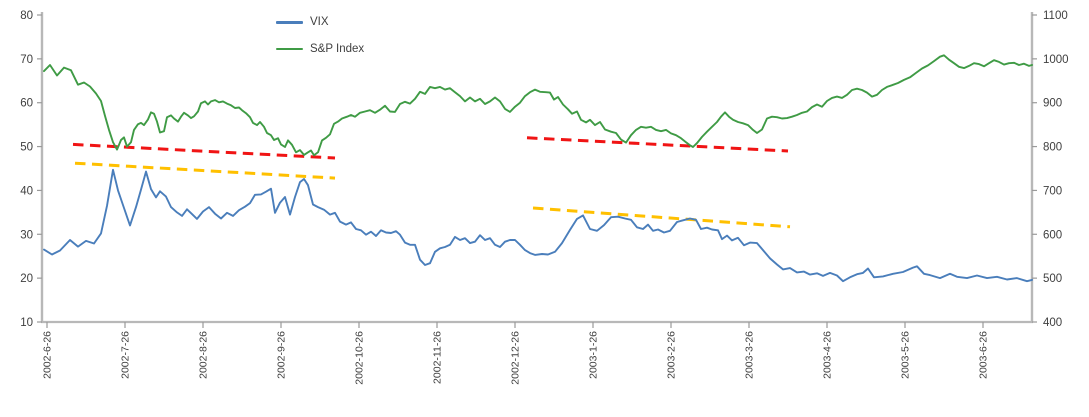 The height and width of the screenshot is (417, 1089). Describe the element at coordinates (282, 355) in the screenshot. I see `x-axis-tick-label: 2002-9-26` at that location.